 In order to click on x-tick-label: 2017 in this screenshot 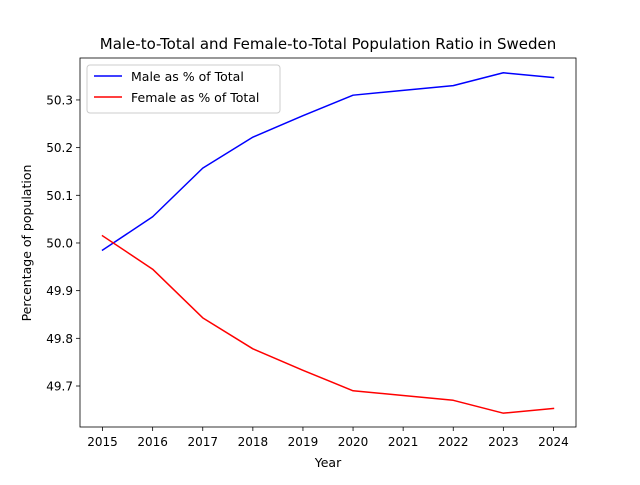, I will do `click(202, 442)`.